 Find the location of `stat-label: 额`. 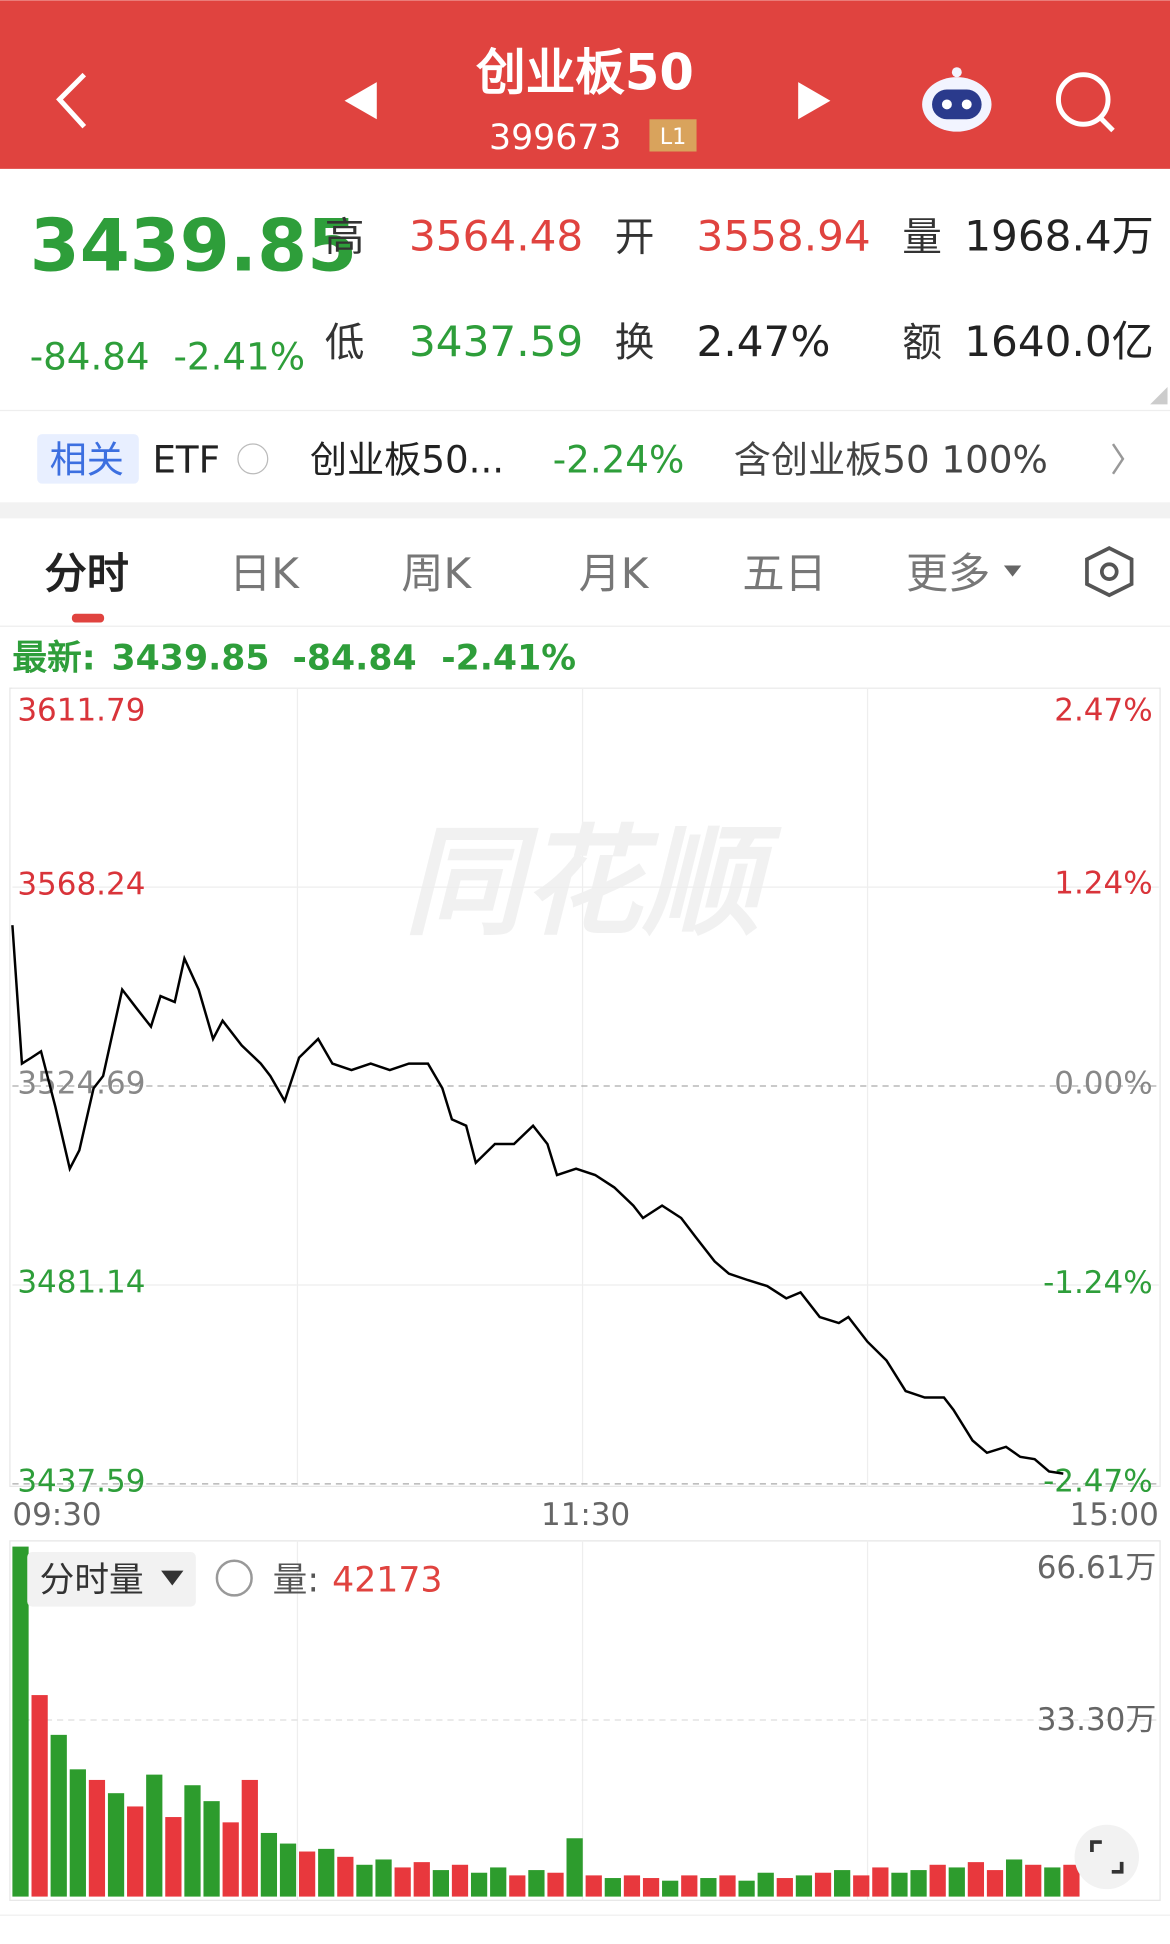

stat-label: 额 is located at coordinates (922, 343).